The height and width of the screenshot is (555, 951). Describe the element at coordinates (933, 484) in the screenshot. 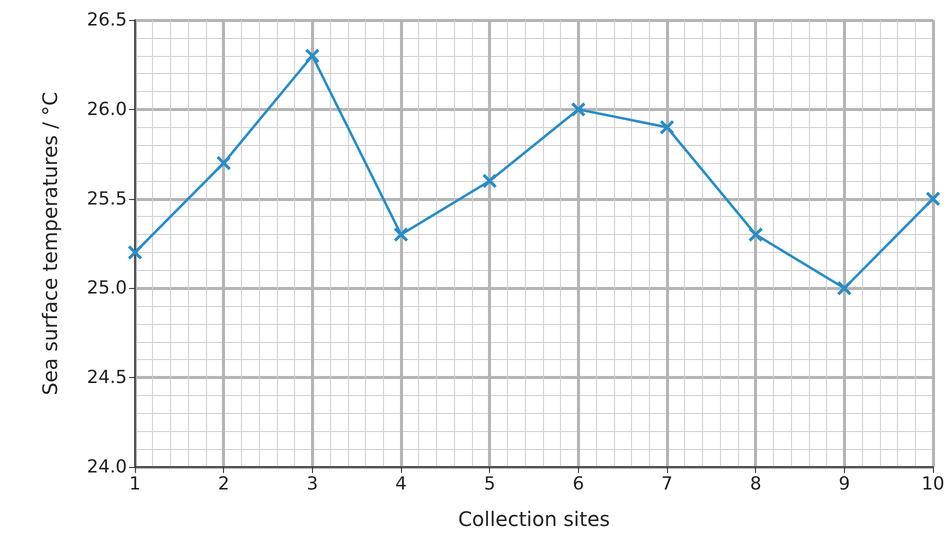

I see `x-tick-label: 10` at that location.